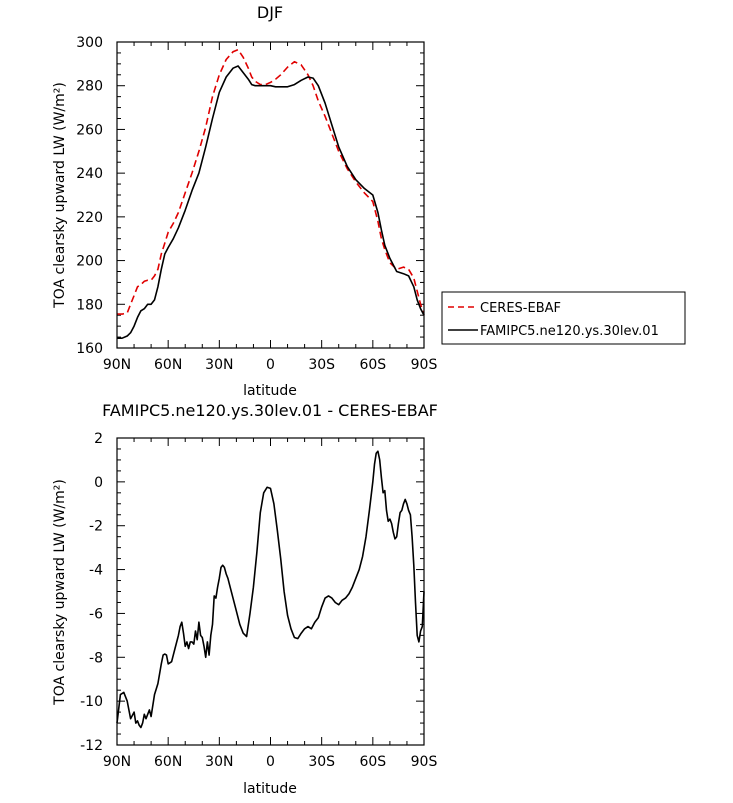 The width and height of the screenshot is (733, 803). What do you see at coordinates (424, 365) in the screenshot?
I see `top-x-tick-label: 90S` at bounding box center [424, 365].